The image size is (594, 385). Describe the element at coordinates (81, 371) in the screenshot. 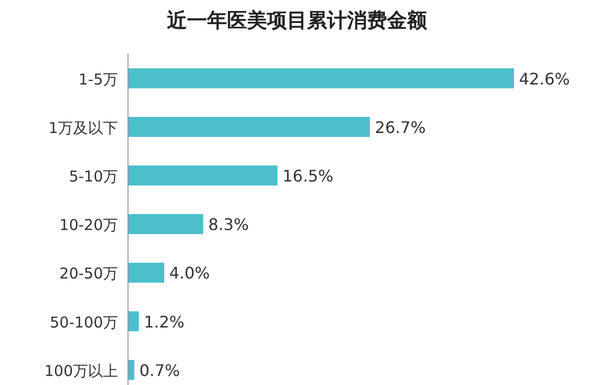

I see `y-tick-label: 100万以上` at that location.